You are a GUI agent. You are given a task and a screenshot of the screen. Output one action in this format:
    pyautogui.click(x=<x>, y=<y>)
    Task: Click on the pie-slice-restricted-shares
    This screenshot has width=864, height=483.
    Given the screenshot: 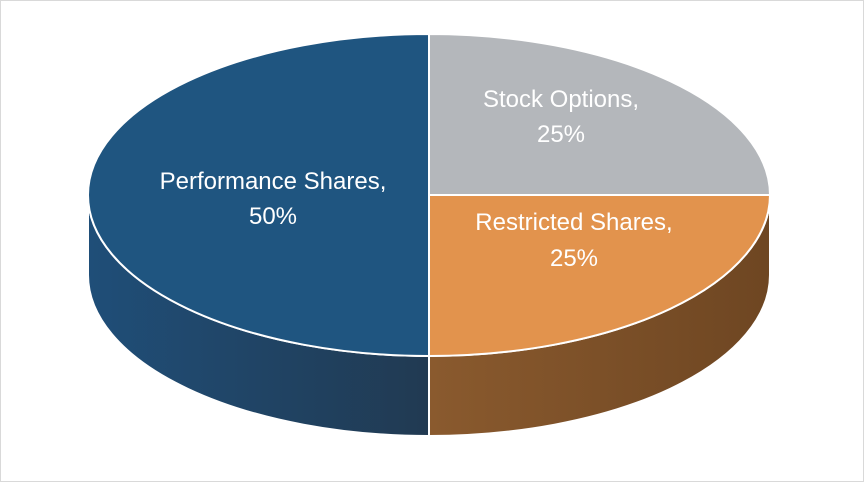 What is the action you would take?
    pyautogui.click(x=599, y=275)
    